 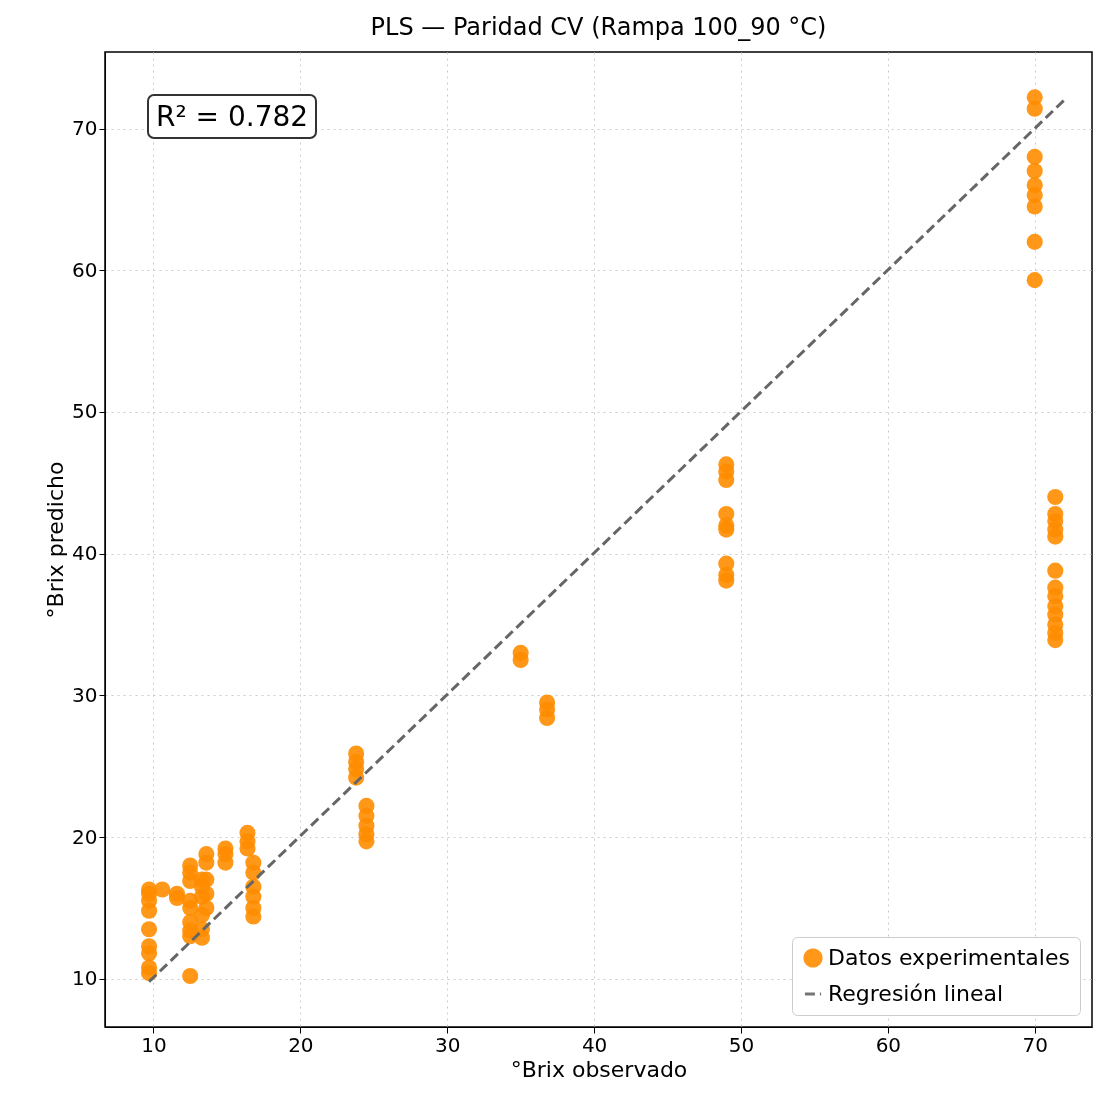 I want to click on annotation: R² = 0.782, so click(x=232, y=116).